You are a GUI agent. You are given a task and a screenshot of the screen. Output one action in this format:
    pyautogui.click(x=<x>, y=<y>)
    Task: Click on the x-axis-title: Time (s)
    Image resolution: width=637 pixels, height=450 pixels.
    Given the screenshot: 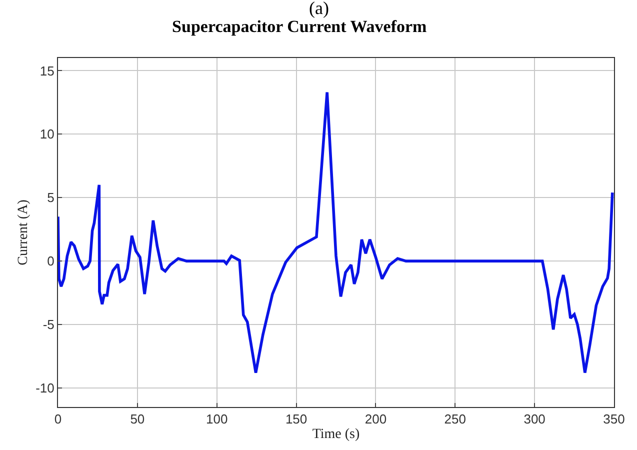 What is the action you would take?
    pyautogui.click(x=336, y=434)
    